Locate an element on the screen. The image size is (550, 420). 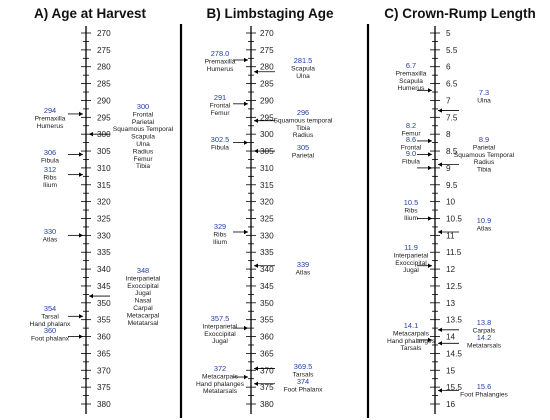
event-value: 14.1 is located at coordinates (411, 325).